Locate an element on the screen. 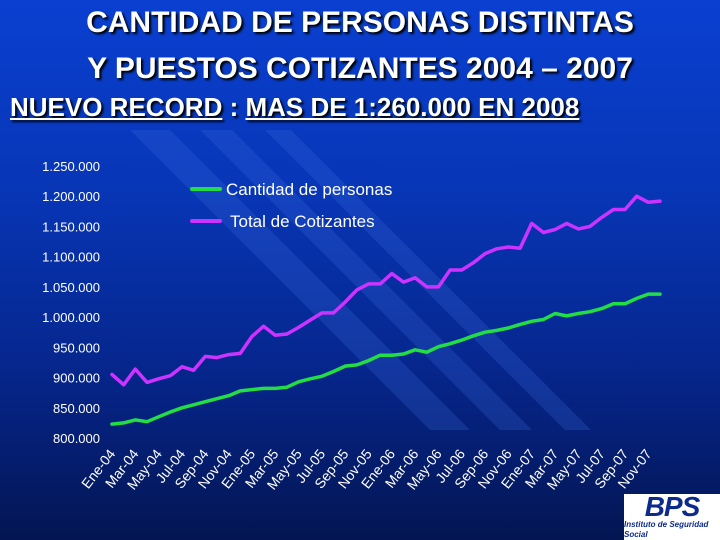  slide-subtitle: NUEVO RECORD : MAS DE 1:260.000 EN 2008 is located at coordinates (294, 107).